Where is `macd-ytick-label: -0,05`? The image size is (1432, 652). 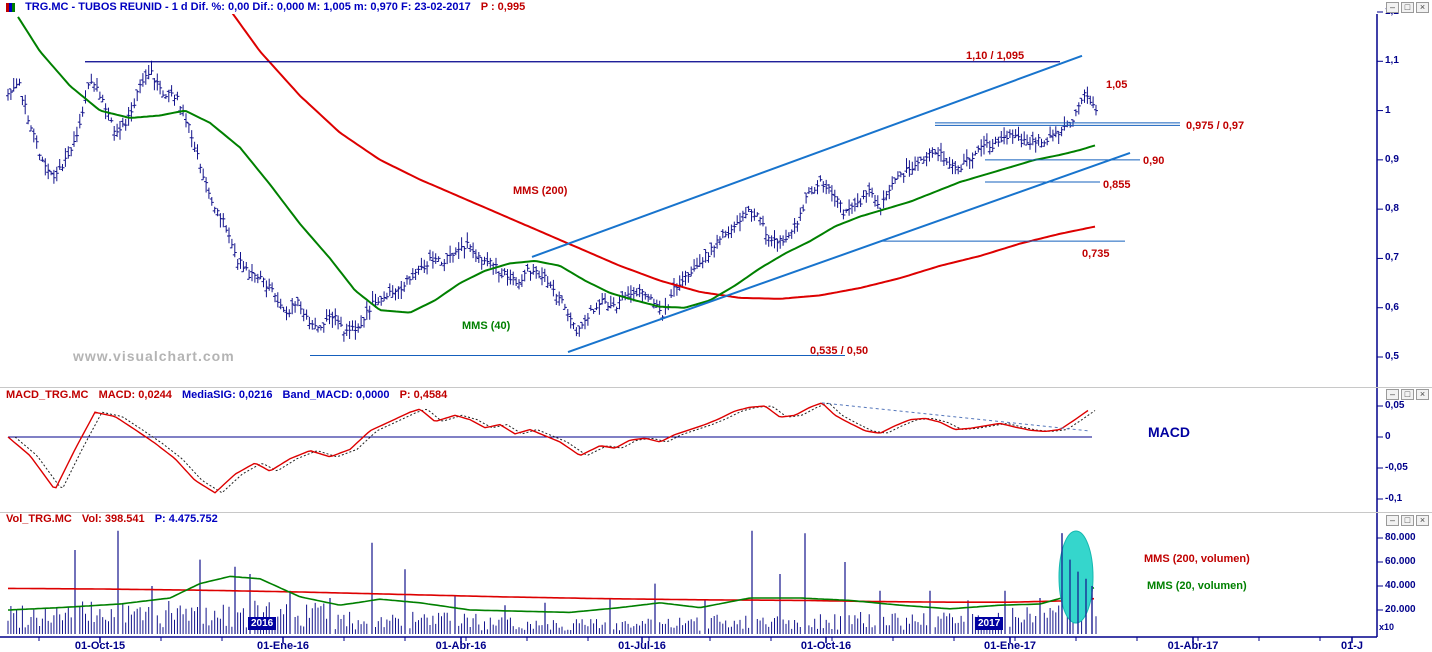
macd-ytick-label: -0,05 is located at coordinates (1396, 467).